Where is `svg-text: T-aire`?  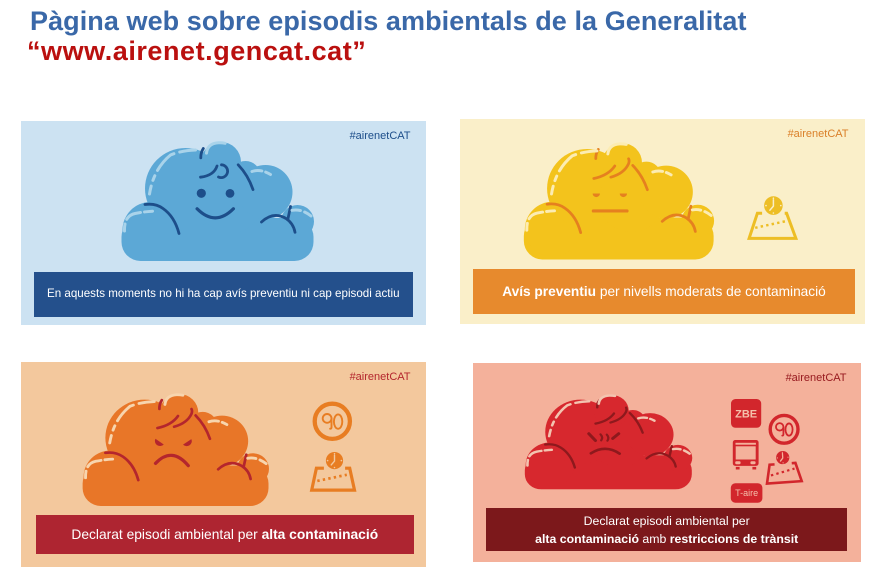 svg-text: T-aire is located at coordinates (746, 493).